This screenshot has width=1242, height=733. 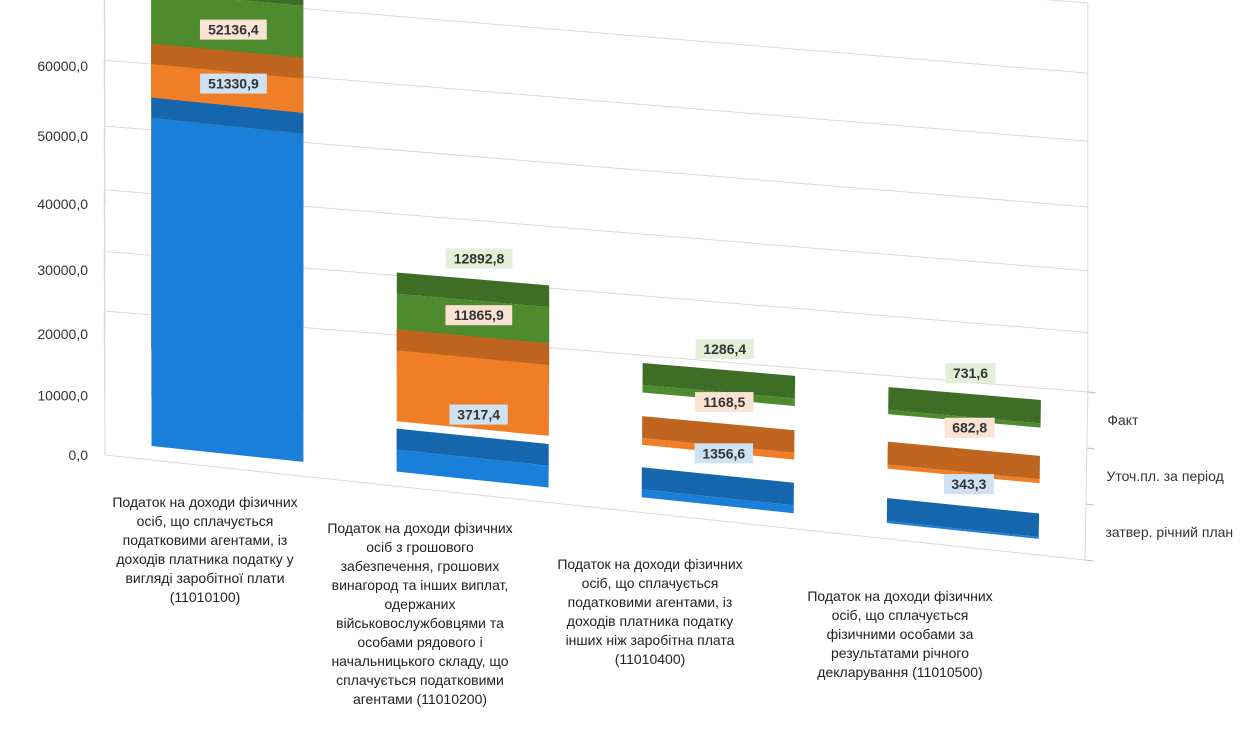 I want to click on floor-front-edge, so click(x=595, y=507).